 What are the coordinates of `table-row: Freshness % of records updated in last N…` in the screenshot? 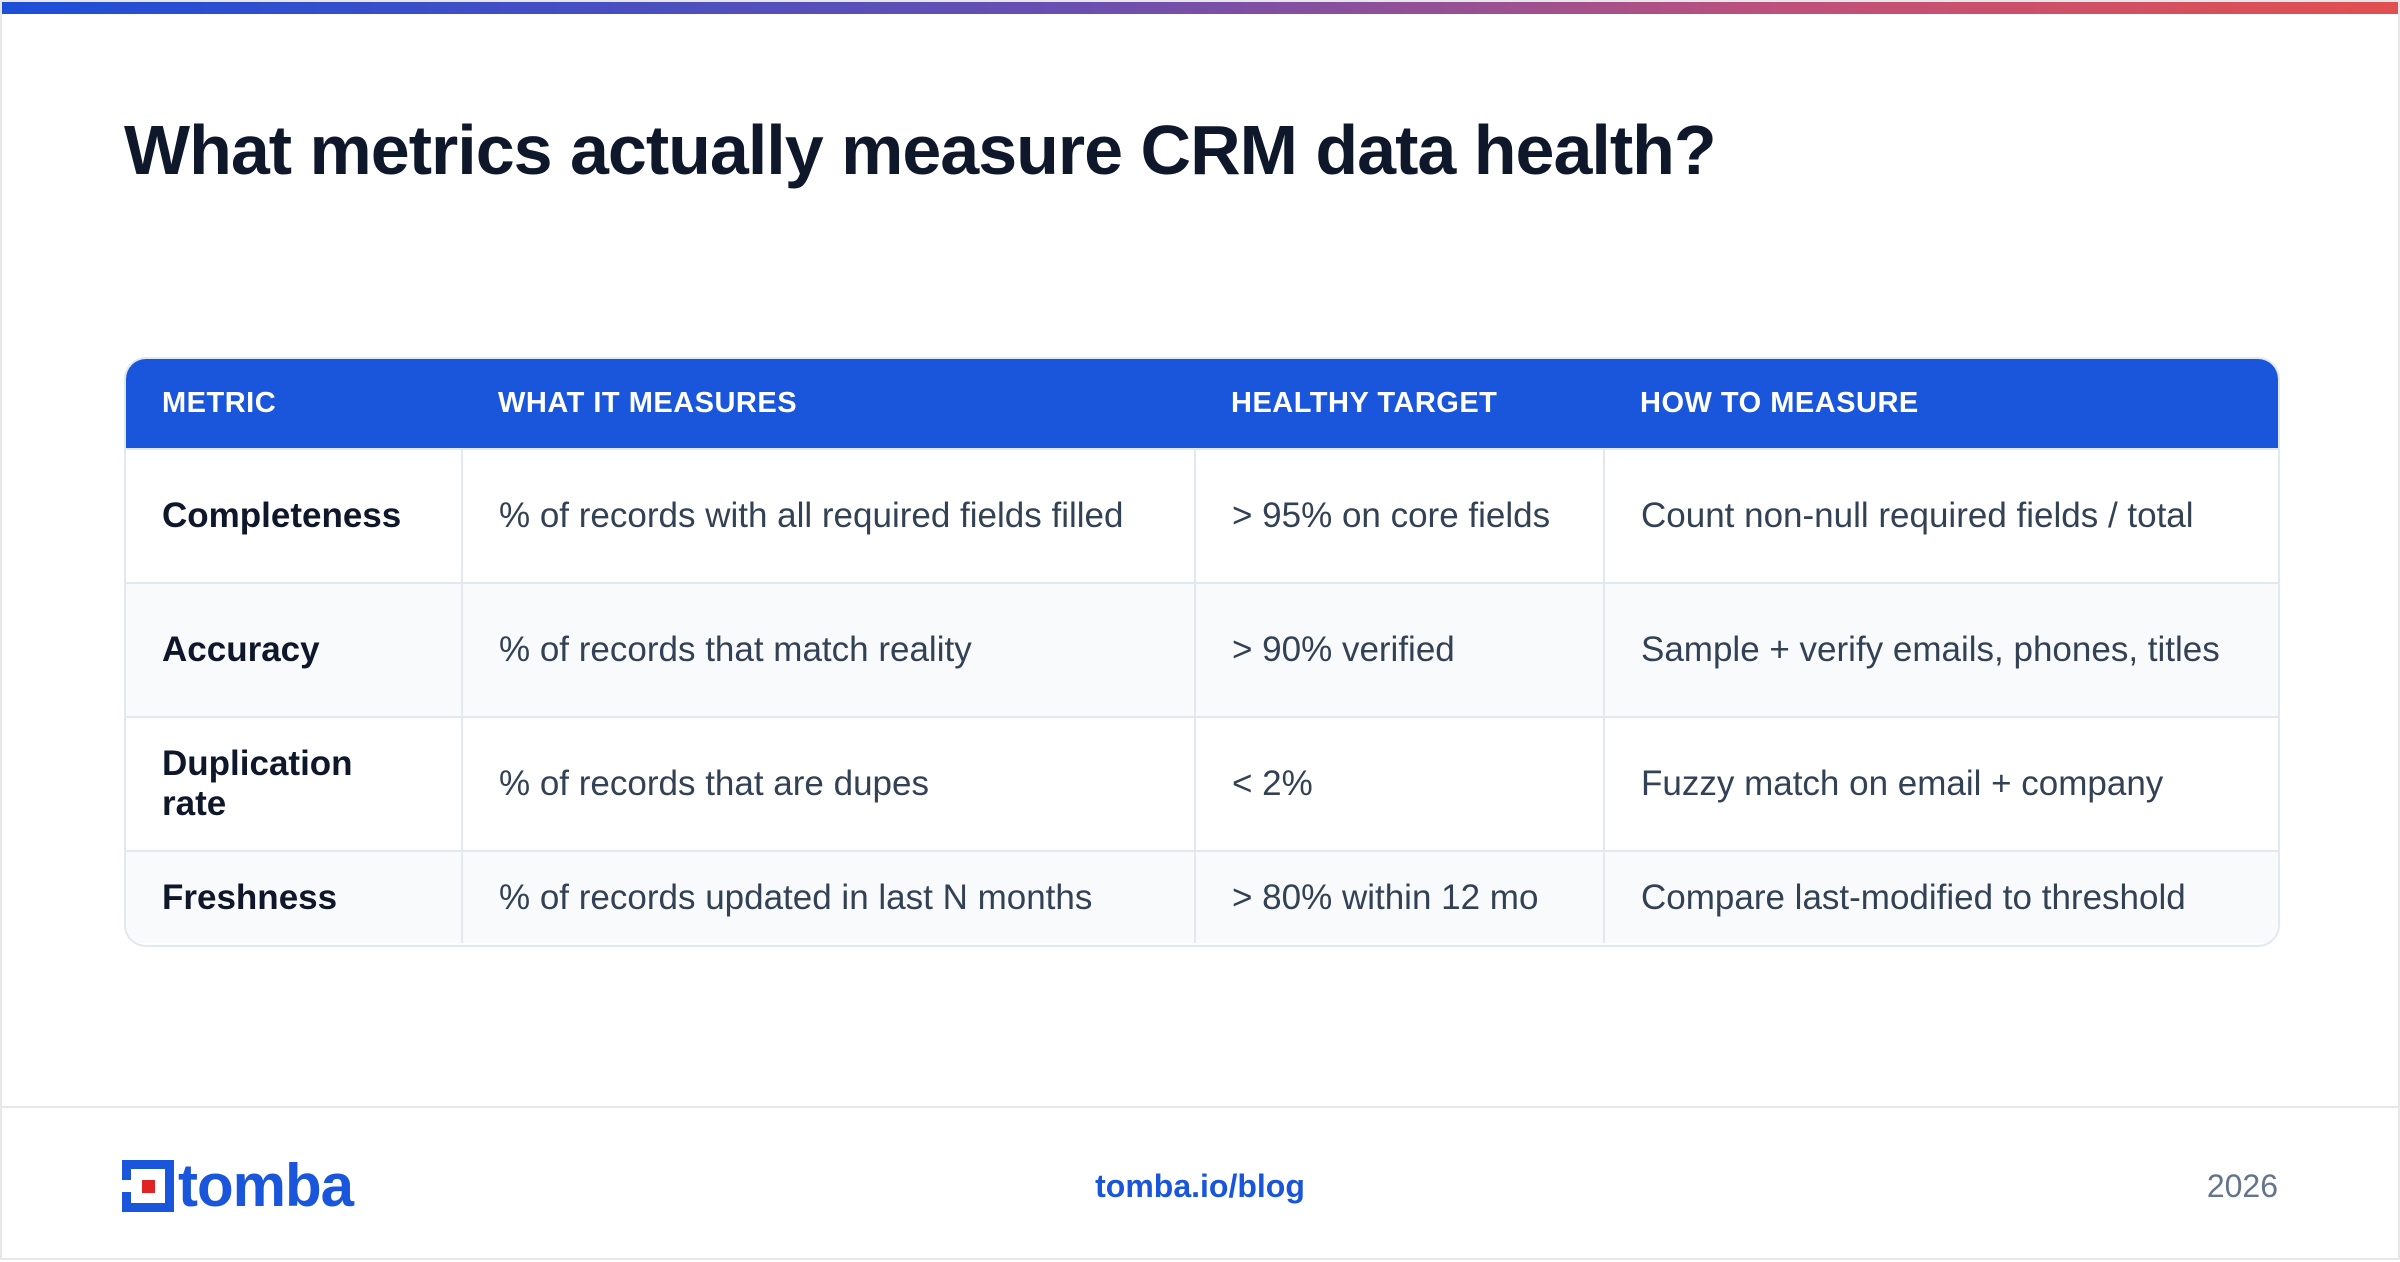 It's located at (1202, 896).